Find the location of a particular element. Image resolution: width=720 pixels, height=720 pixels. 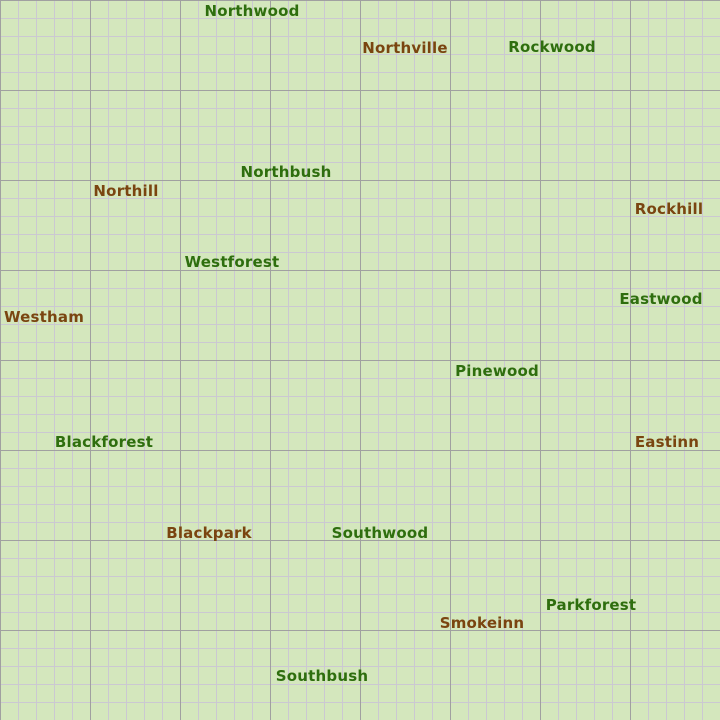

place-label-rockwood: Rockwood is located at coordinates (552, 47).